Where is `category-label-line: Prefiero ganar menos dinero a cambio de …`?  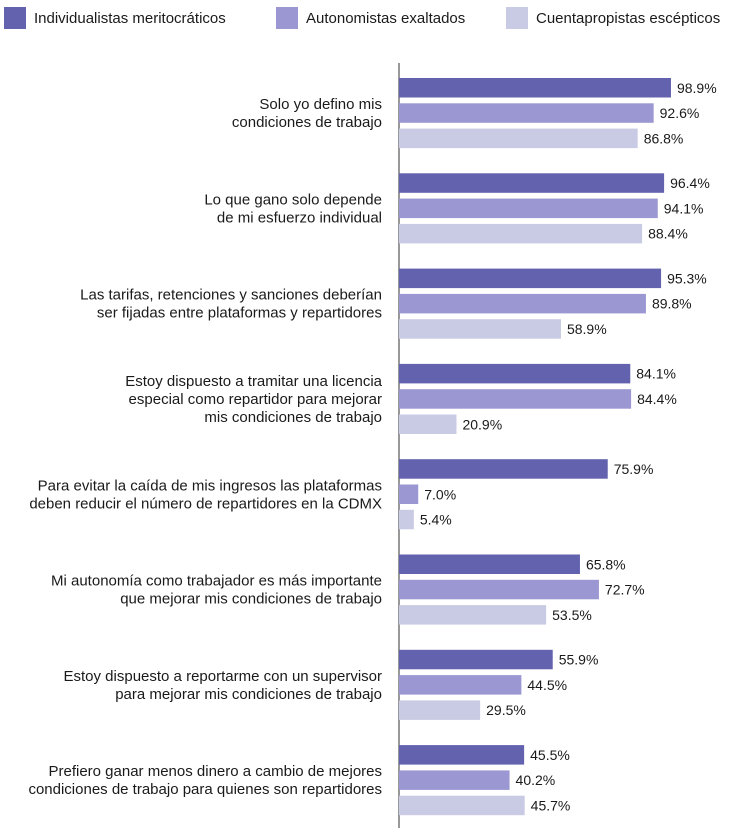
category-label-line: Prefiero ganar menos dinero a cambio de … is located at coordinates (215, 771).